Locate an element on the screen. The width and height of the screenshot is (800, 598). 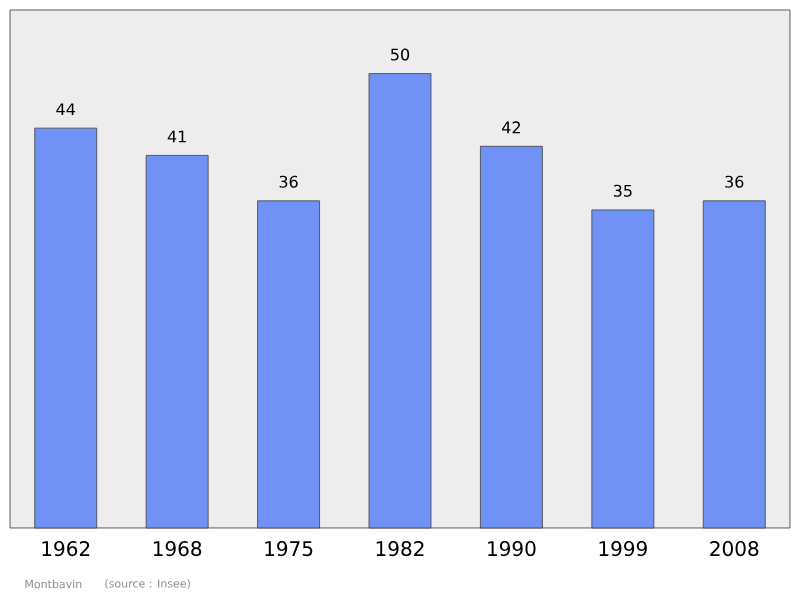
x-tick-label: 1975 is located at coordinates (289, 549).